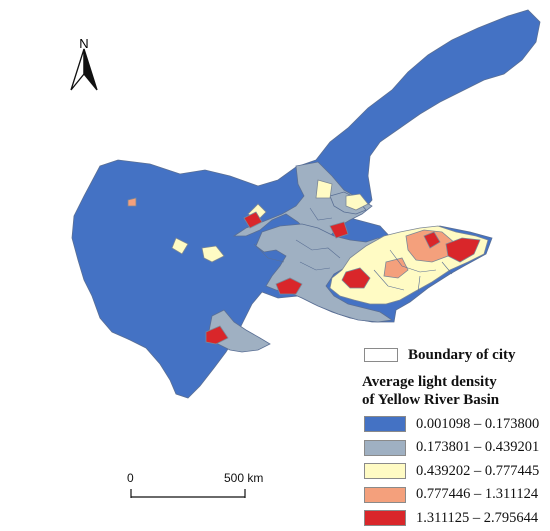  What do you see at coordinates (244, 478) in the screenshot?
I see `scale-end-label: 500 km` at bounding box center [244, 478].